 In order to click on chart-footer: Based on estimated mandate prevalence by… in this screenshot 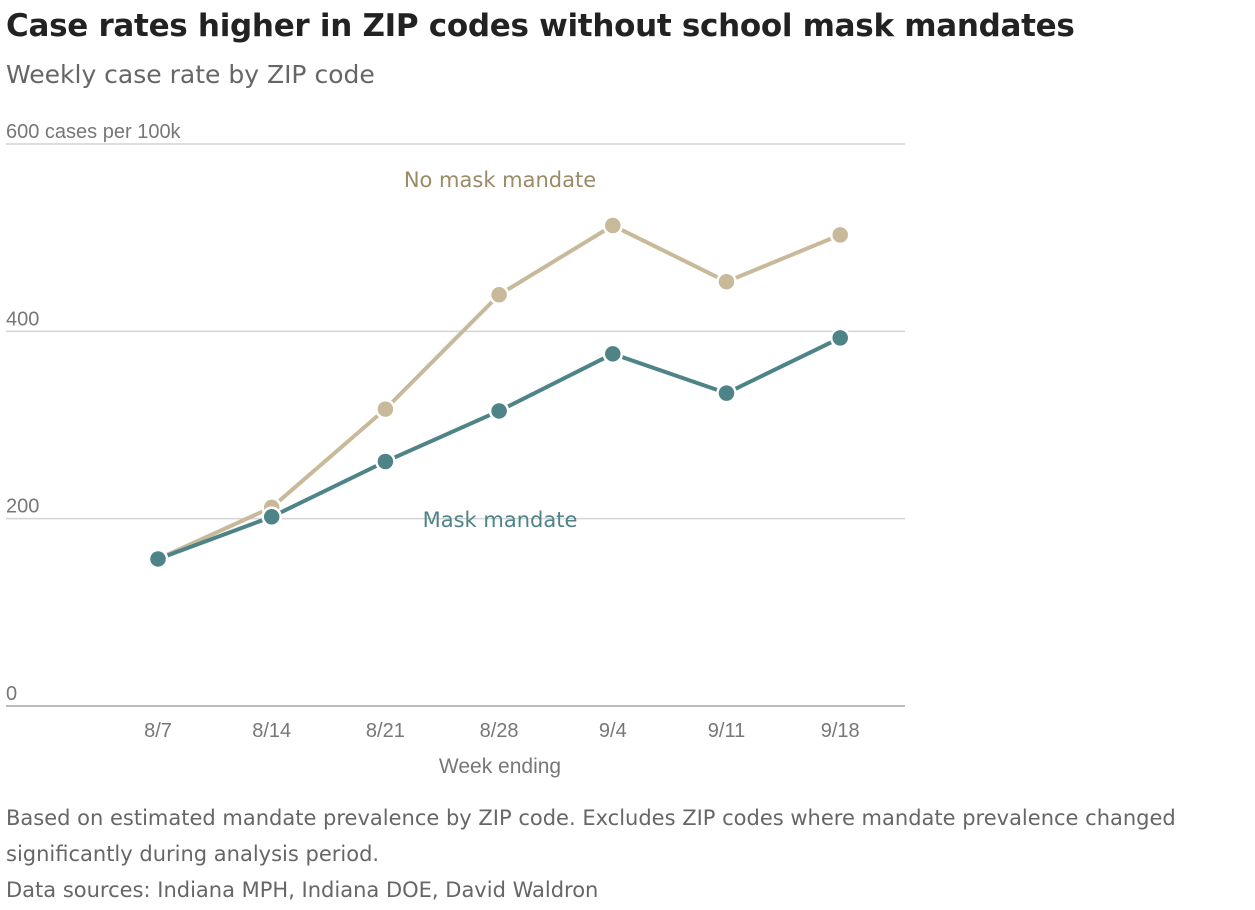, I will do `click(626, 854)`.